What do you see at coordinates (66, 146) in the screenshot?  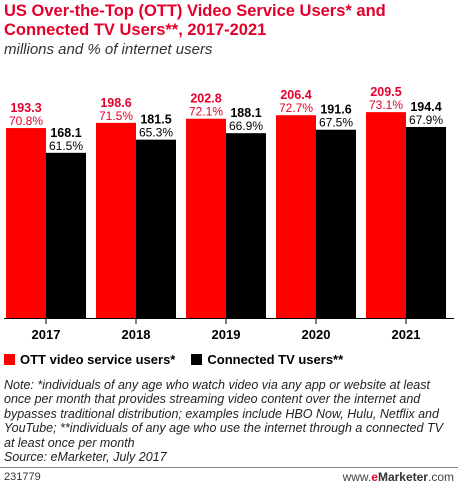 I see `pct-label-ctv-2017: 61.5%` at bounding box center [66, 146].